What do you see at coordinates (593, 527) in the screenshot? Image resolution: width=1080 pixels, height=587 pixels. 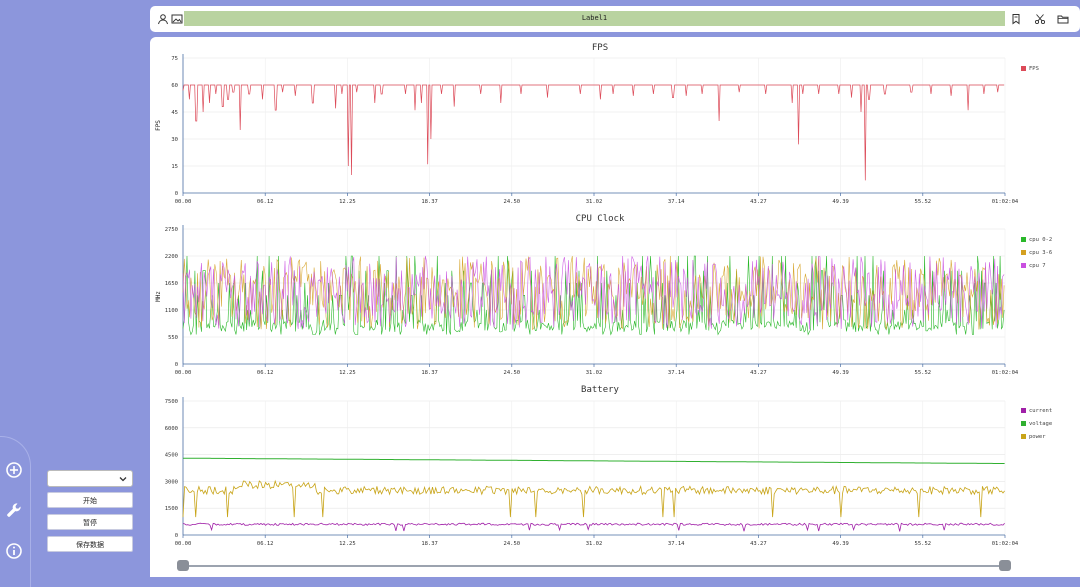 I see `series-line-current` at bounding box center [593, 527].